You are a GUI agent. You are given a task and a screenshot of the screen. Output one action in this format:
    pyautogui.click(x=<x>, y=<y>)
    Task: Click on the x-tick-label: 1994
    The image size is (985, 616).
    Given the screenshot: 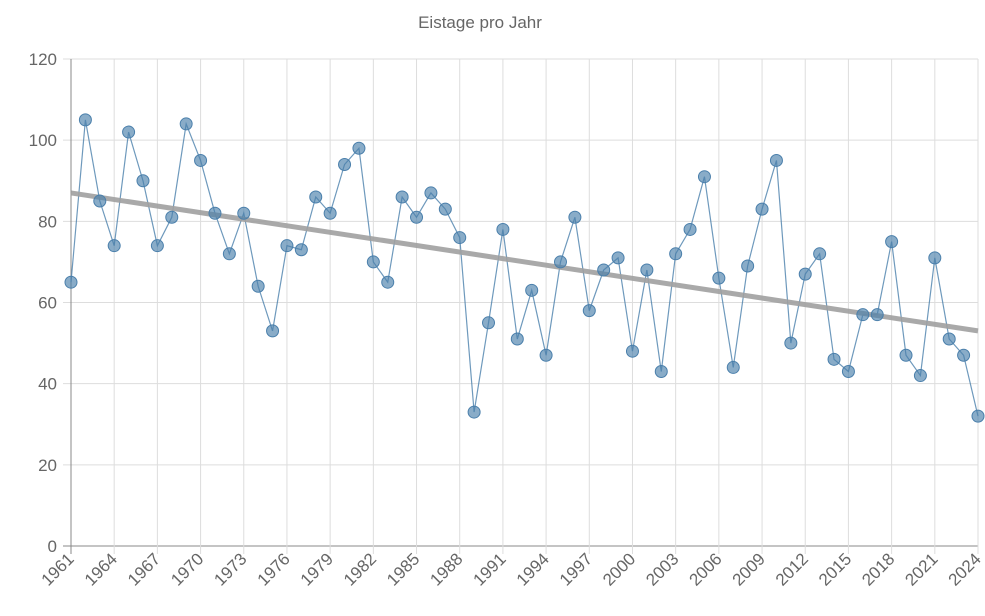 What is the action you would take?
    pyautogui.click(x=533, y=569)
    